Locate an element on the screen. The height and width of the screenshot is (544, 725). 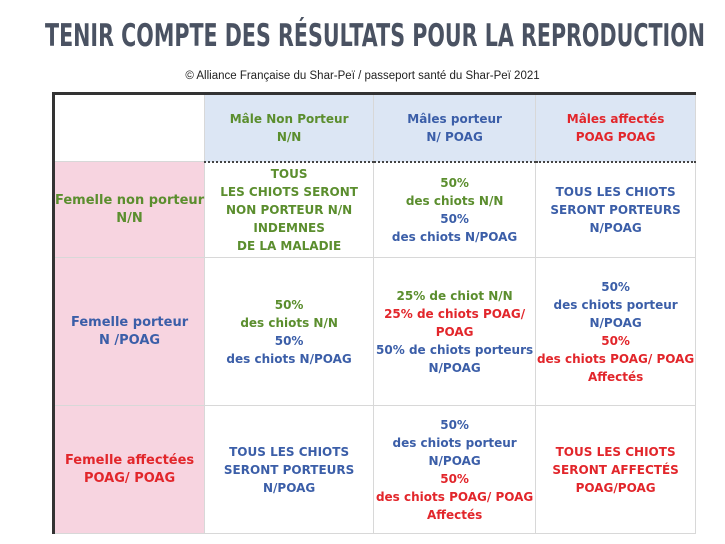
column-header: Mâles affectés POAG POAG is located at coordinates (616, 128).